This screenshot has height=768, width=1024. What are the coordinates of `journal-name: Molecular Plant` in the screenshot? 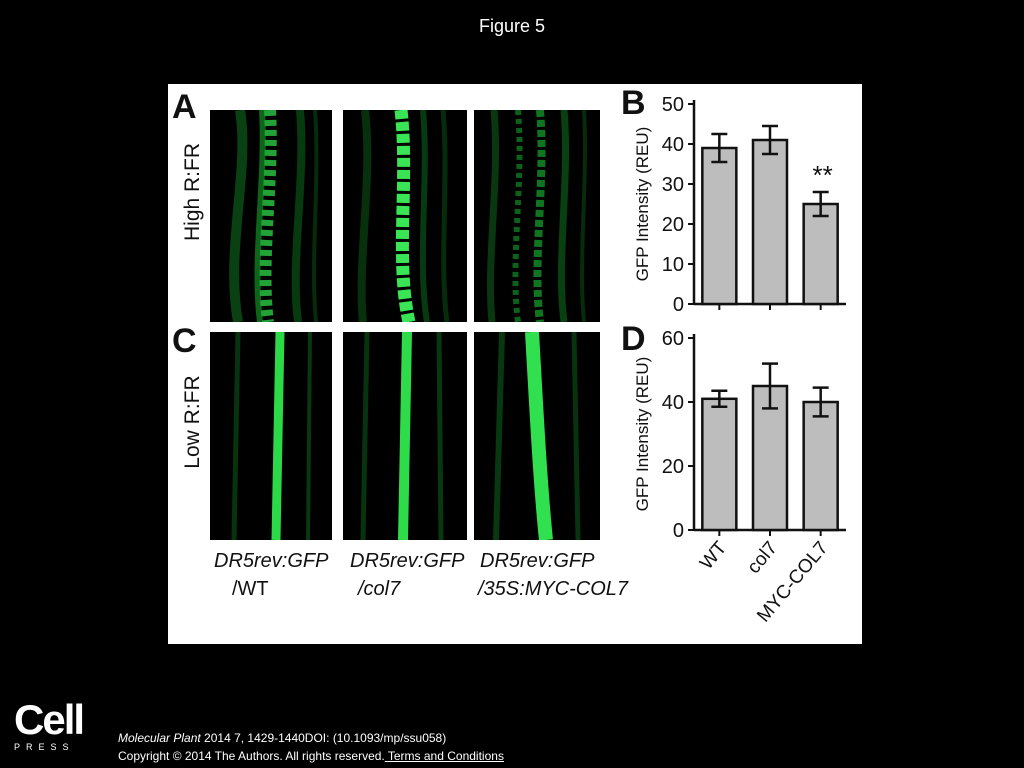 It's located at (159, 738).